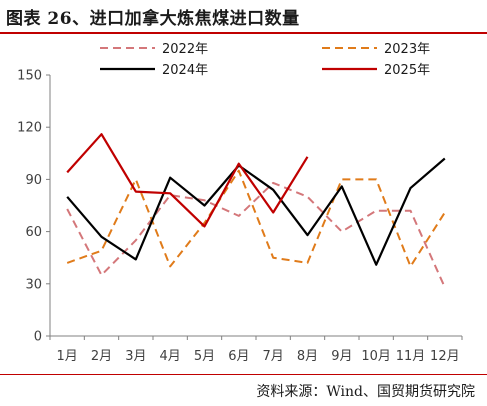 Image resolution: width=487 pixels, height=406 pixels. I want to click on x-tick-label: 5月, so click(204, 356).